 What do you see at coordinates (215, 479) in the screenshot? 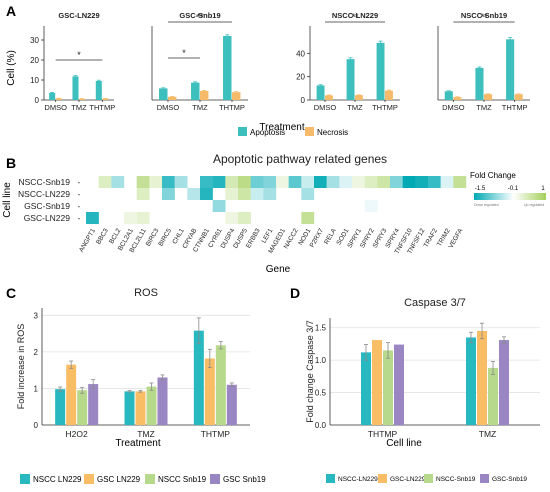
I see `legend-c-swatch-gsc-snb19` at bounding box center [215, 479].